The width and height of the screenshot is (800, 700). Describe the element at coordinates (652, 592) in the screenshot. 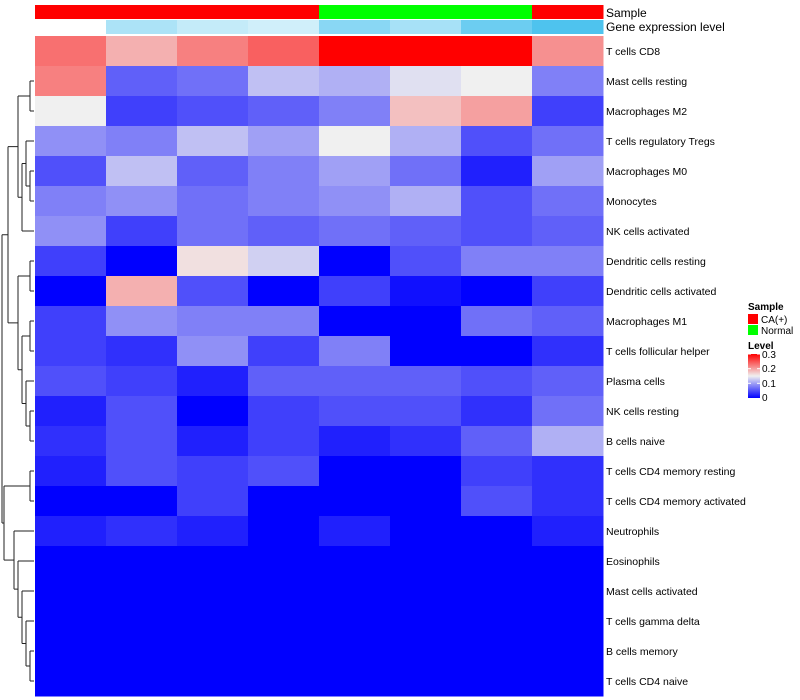

I see `row-label: Mast cells activated` at that location.